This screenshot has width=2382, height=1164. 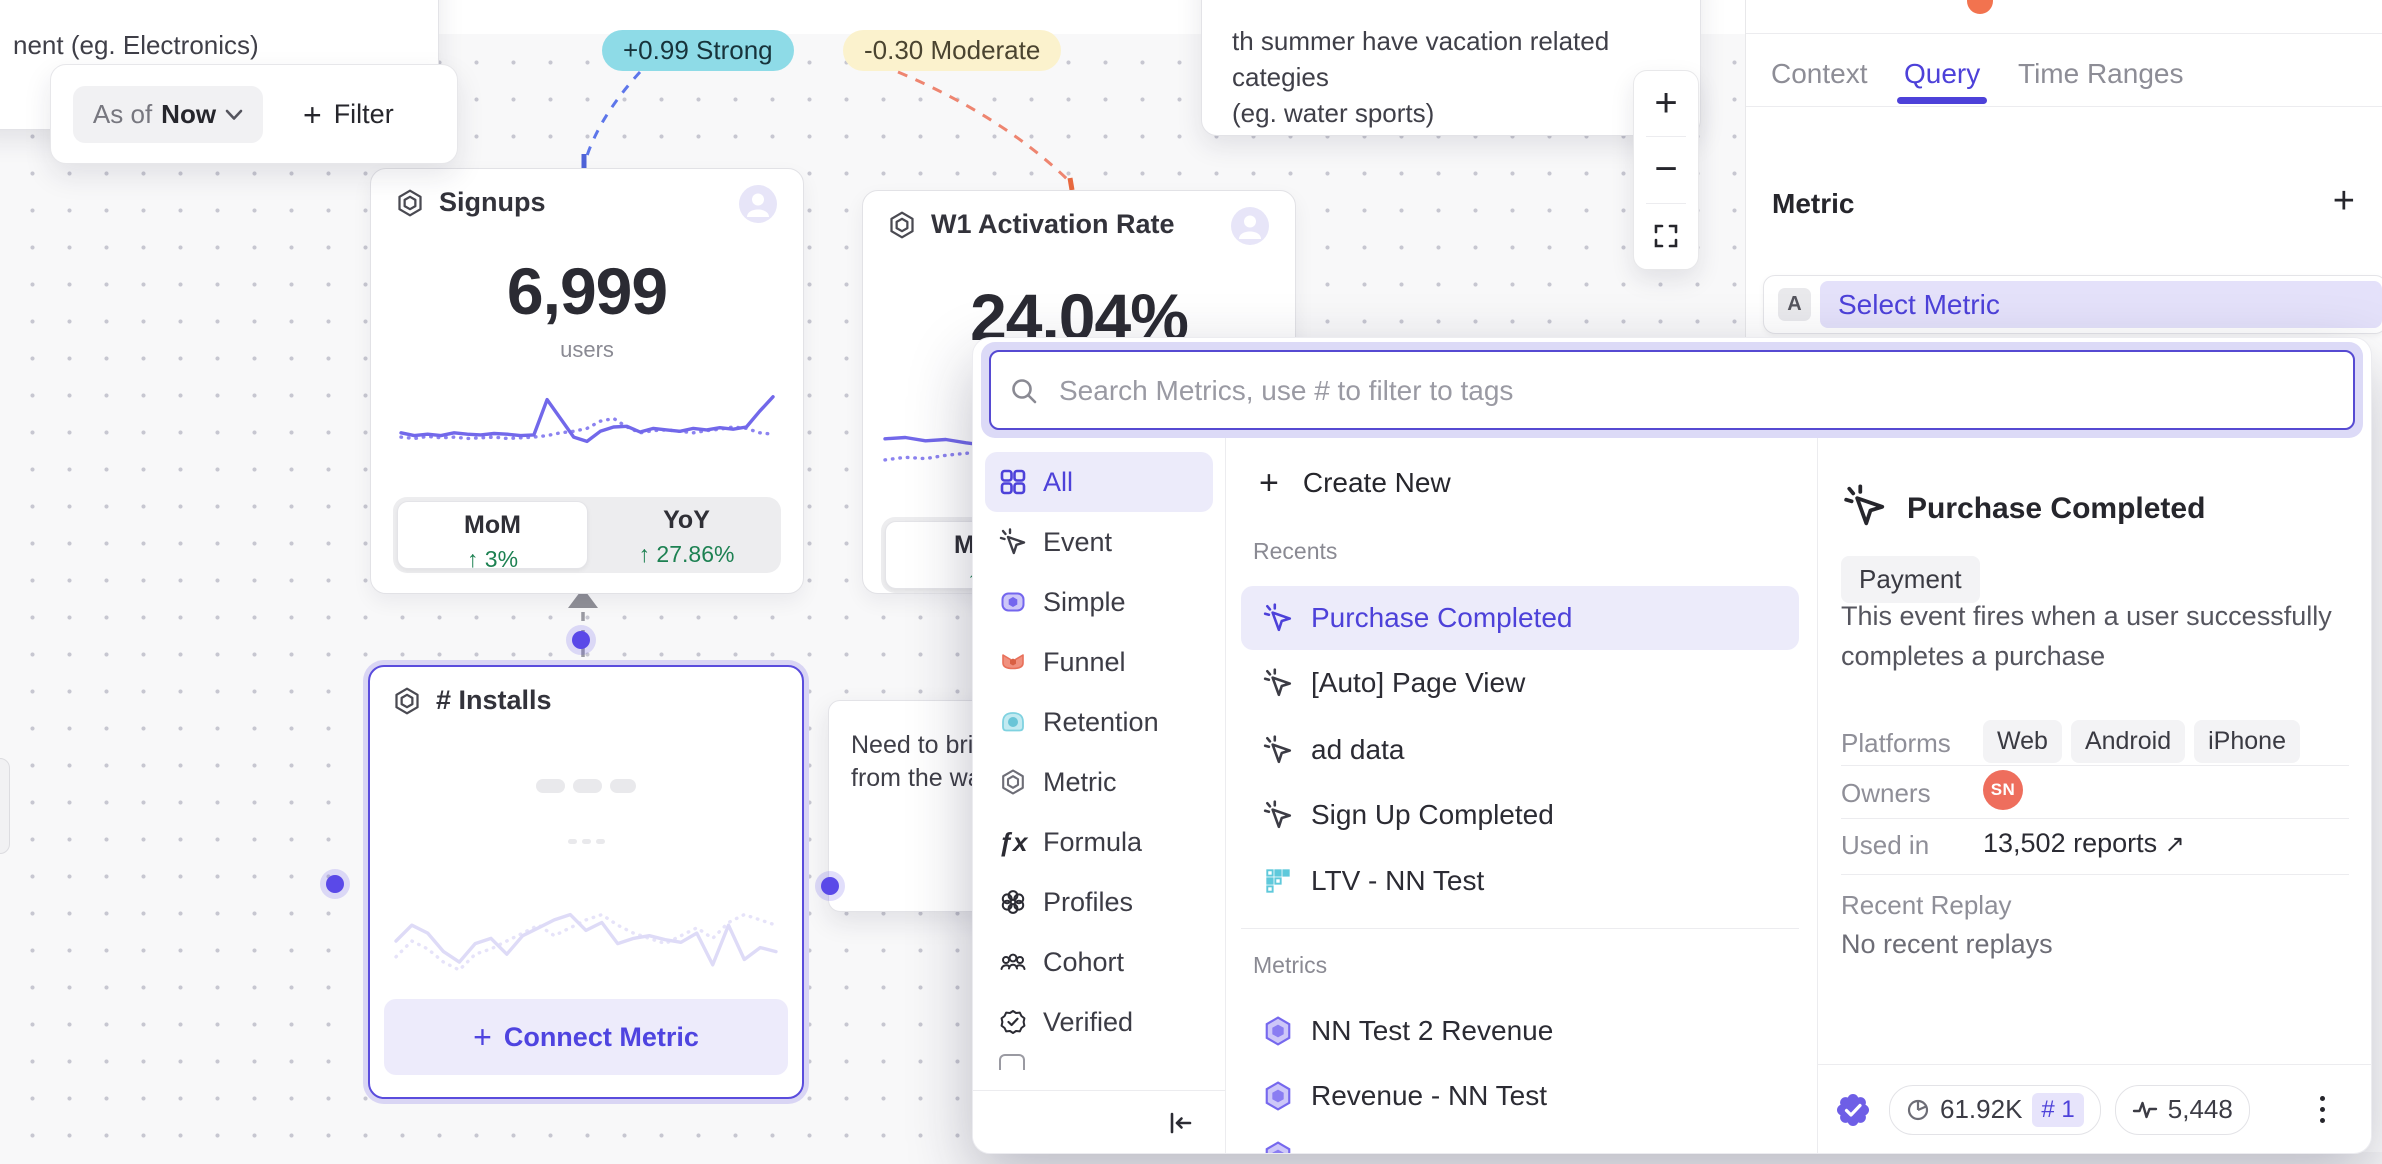 I want to click on list-item-nn-test-2-revenue: NN Test 2 Revenue, so click(x=1520, y=1031).